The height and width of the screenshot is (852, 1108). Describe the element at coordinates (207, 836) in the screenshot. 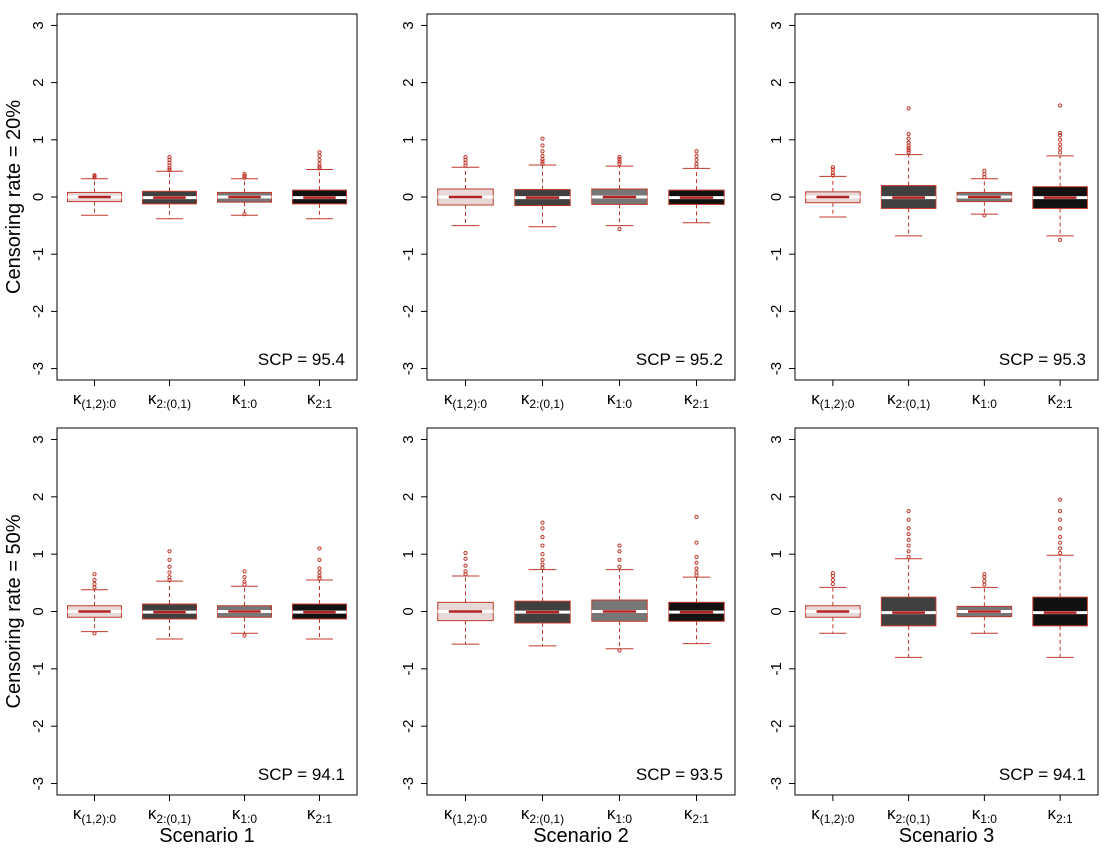

I see `column-label: Scenario 1` at that location.